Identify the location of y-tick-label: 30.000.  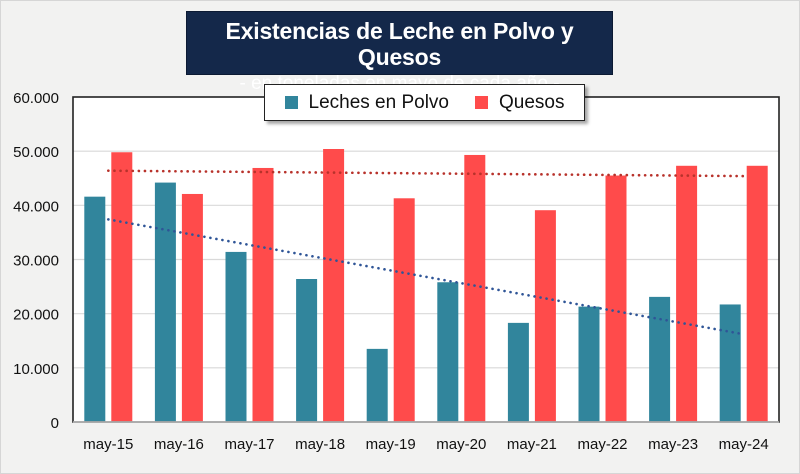
(36, 261).